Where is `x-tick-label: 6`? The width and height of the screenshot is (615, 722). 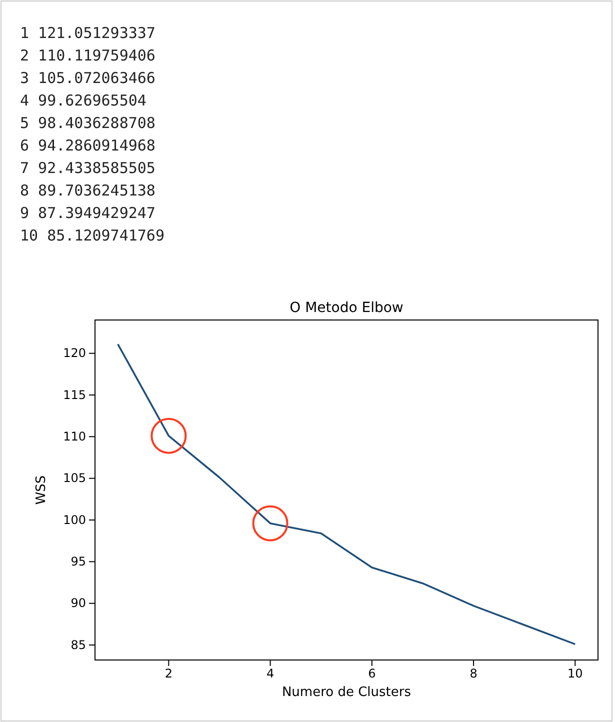 x-tick-label: 6 is located at coordinates (372, 673).